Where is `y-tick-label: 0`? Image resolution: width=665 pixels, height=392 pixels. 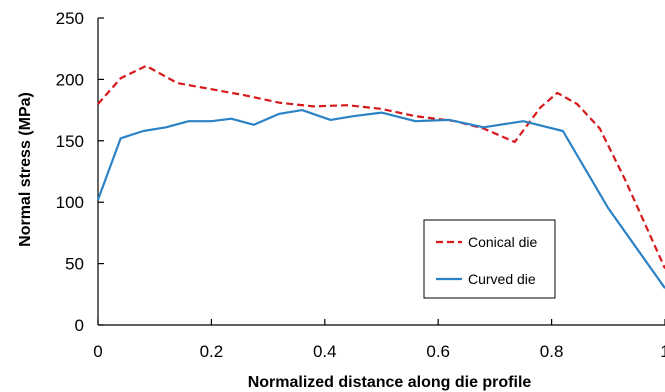
y-tick-label: 0 is located at coordinates (79, 325).